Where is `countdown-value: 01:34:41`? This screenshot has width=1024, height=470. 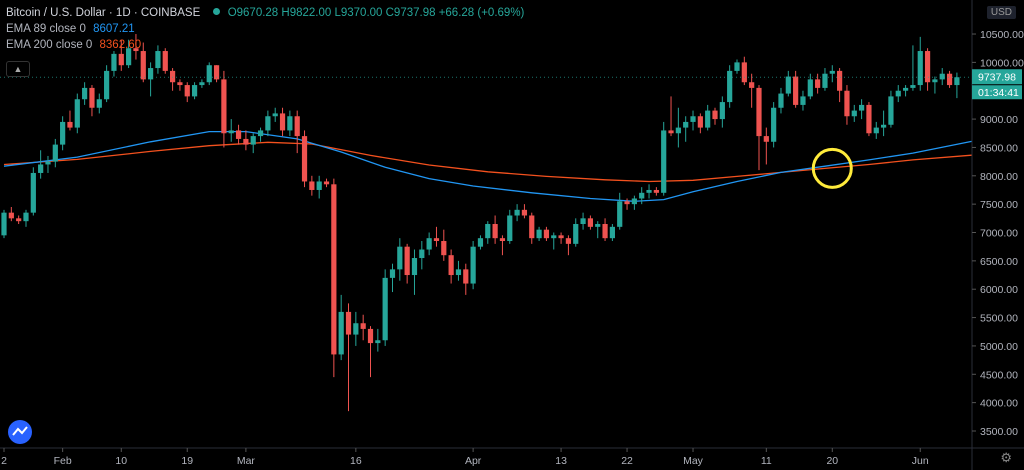 countdown-value: 01:34:41 is located at coordinates (998, 93).